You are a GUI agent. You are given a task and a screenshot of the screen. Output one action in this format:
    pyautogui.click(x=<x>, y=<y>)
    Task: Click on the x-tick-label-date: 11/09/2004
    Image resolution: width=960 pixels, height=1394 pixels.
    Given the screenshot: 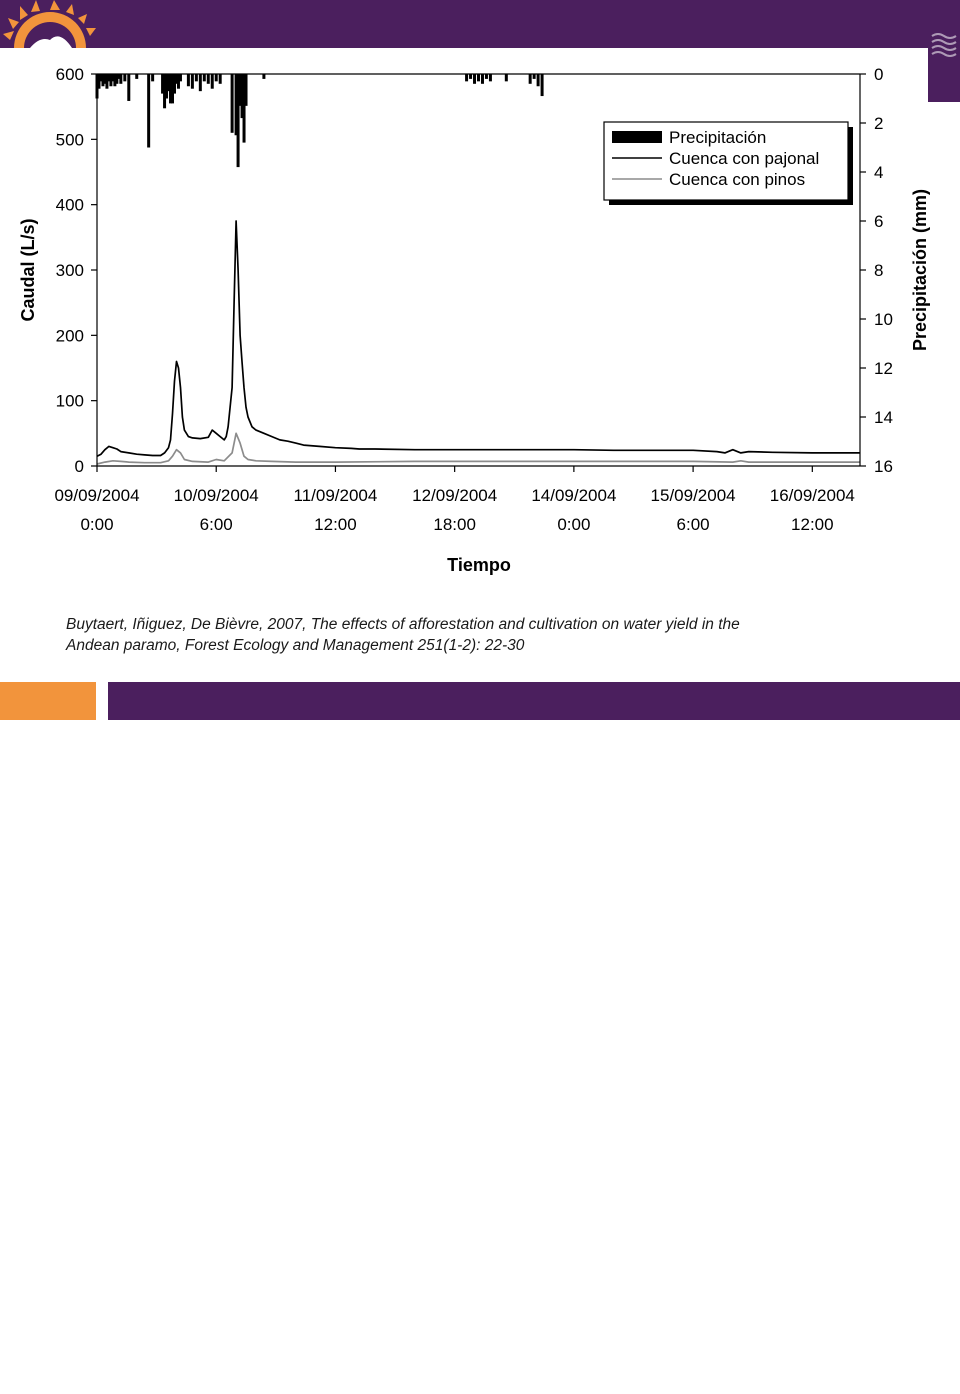 What is the action you would take?
    pyautogui.click(x=336, y=495)
    